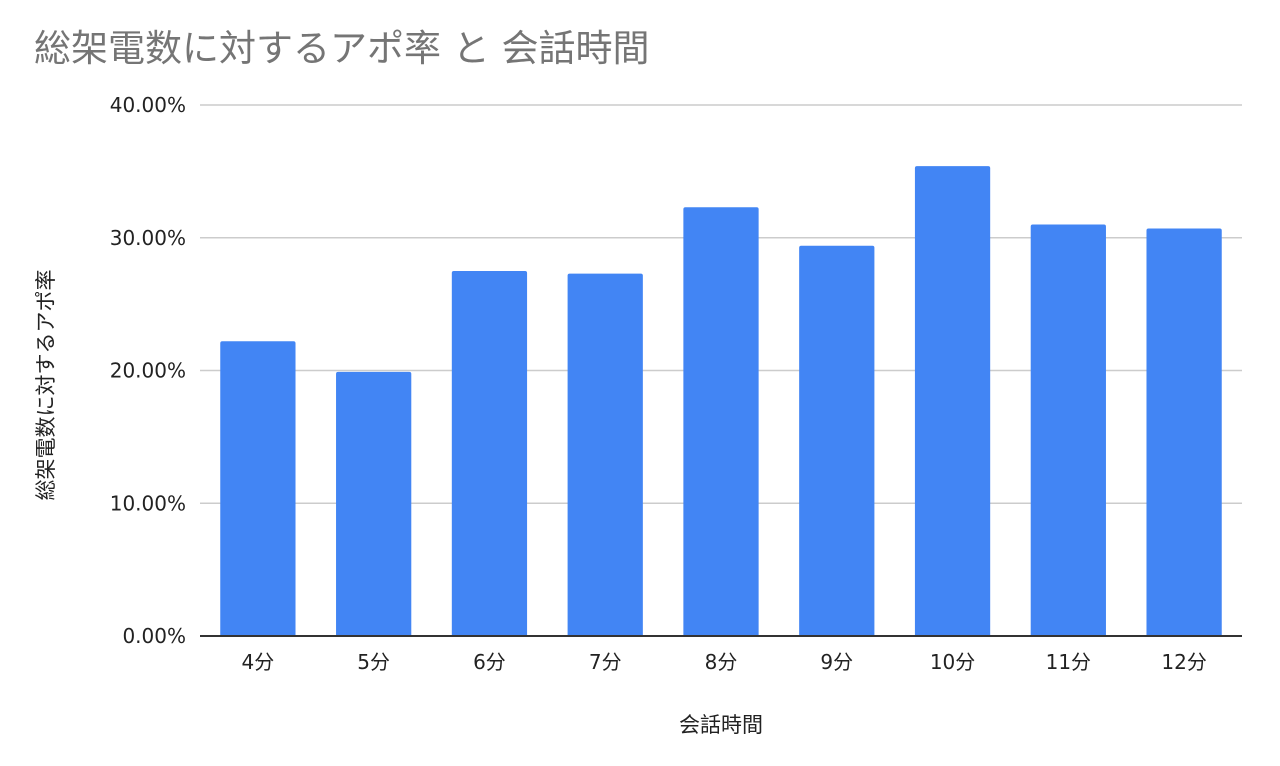 This screenshot has height=766, width=1280. What do you see at coordinates (148, 105) in the screenshot?
I see `y-tick-label: 40.00%` at bounding box center [148, 105].